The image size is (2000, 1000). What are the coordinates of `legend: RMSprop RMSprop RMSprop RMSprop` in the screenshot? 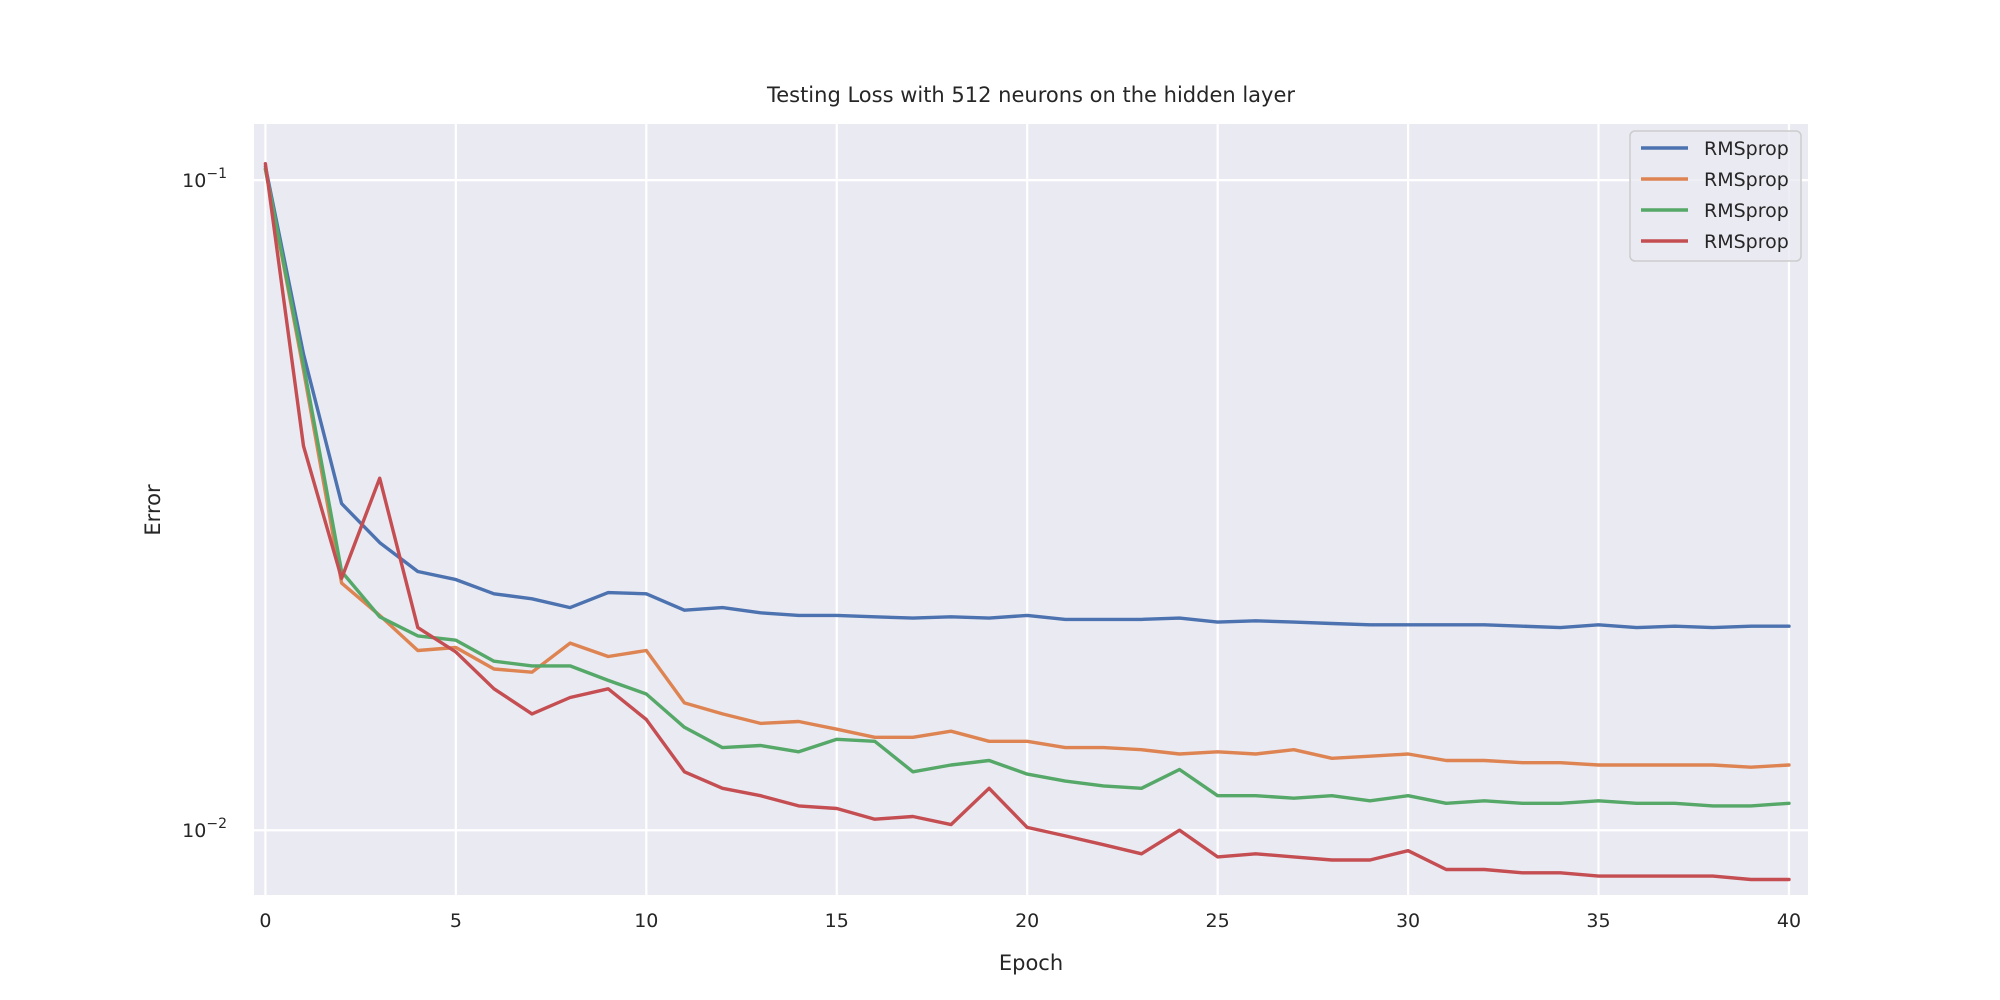 It's located at (1715, 196).